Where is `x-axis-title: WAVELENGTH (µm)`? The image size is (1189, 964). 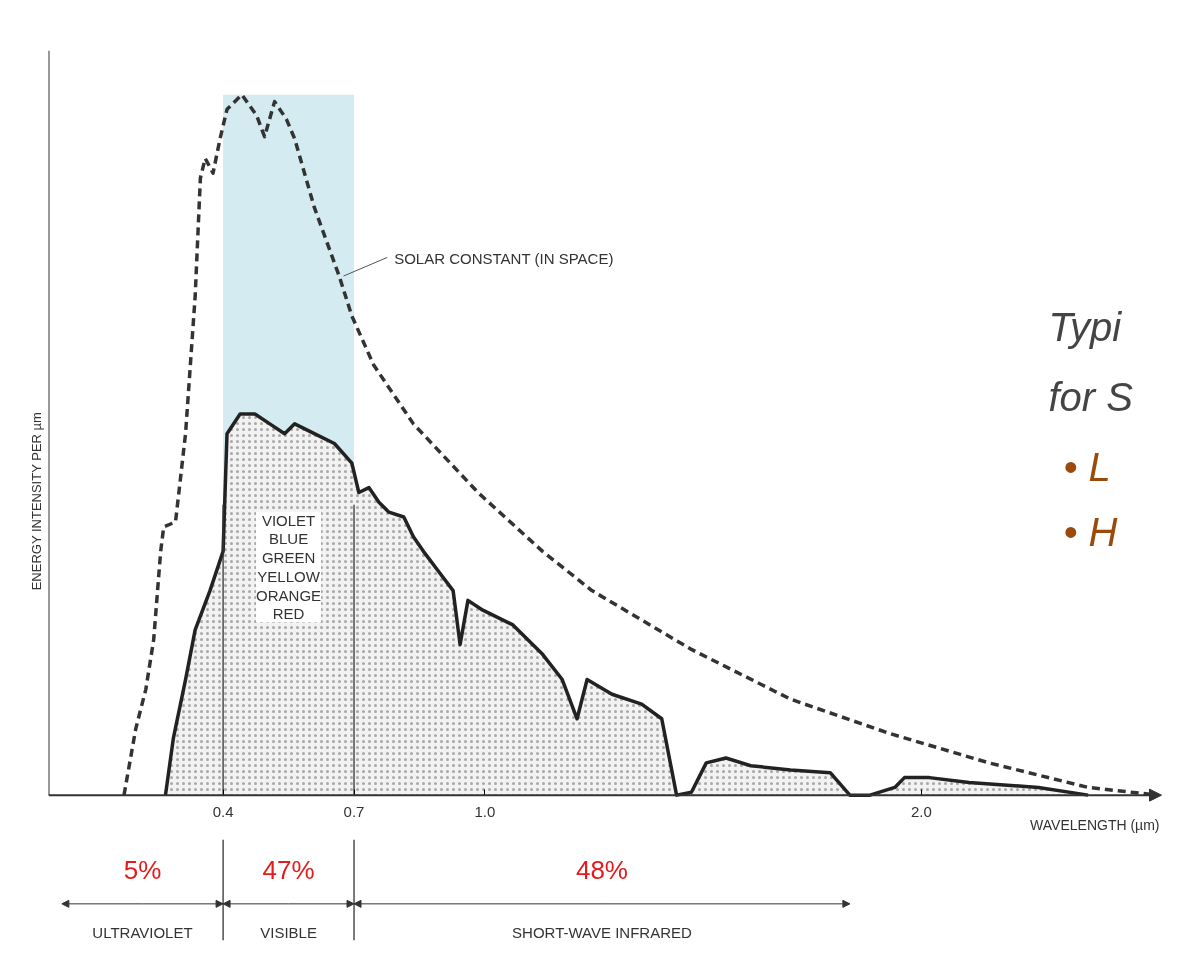 x-axis-title: WAVELENGTH (µm) is located at coordinates (1095, 825).